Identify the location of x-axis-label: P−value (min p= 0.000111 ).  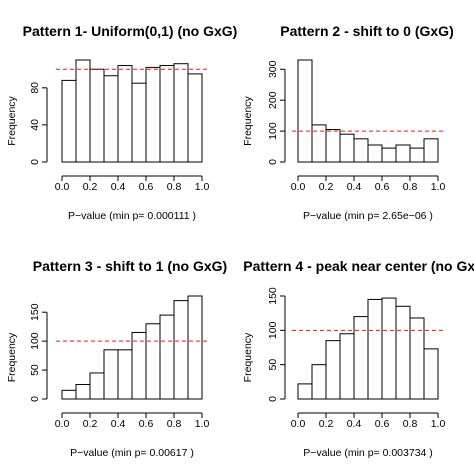
(132, 216).